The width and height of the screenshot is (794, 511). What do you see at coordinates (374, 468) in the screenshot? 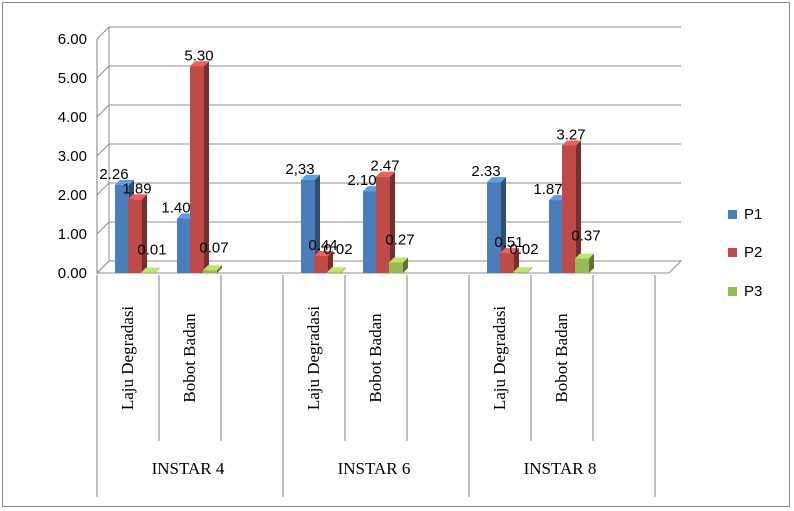
I see `group-label: INSTAR 6` at bounding box center [374, 468].